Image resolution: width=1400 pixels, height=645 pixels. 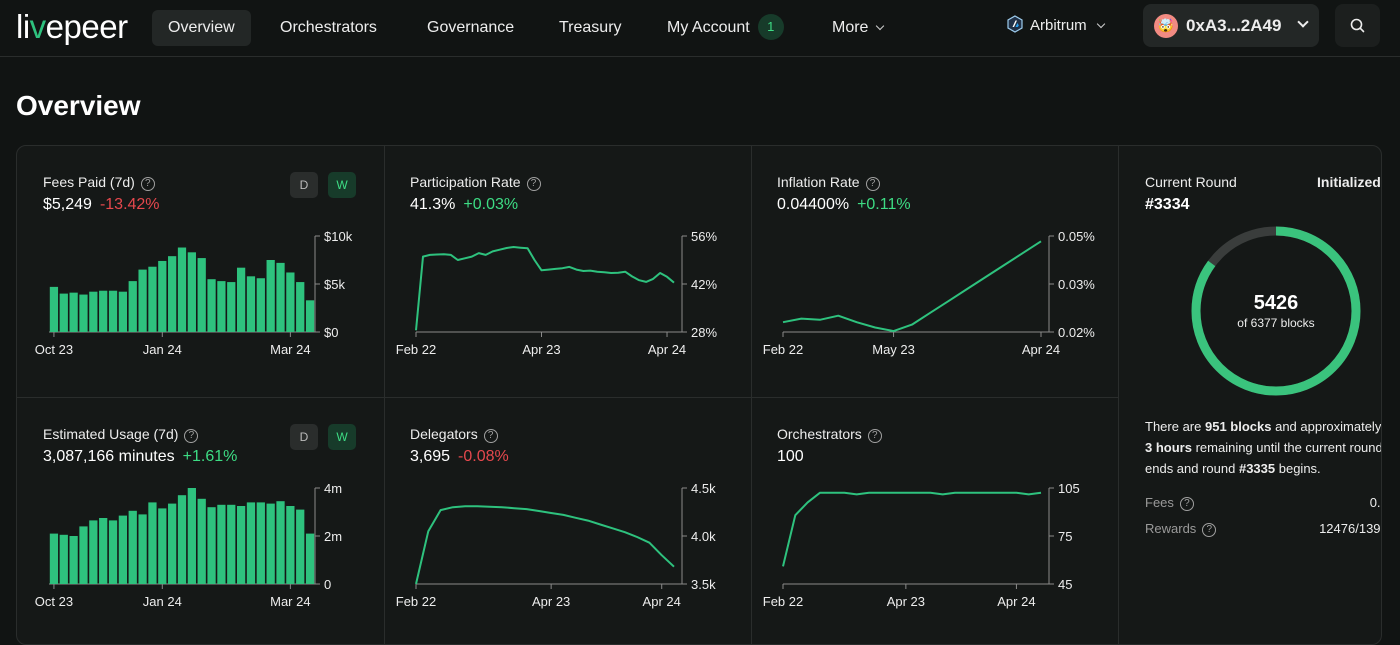 I want to click on nav-governance: Governance, so click(x=471, y=27).